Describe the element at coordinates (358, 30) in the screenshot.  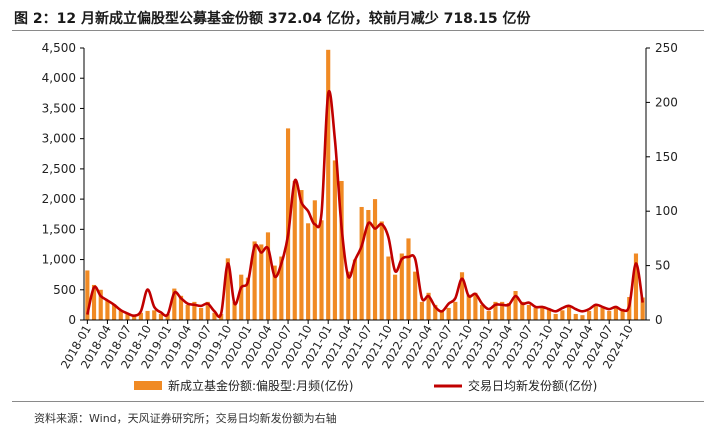
I see `top-rule` at that location.